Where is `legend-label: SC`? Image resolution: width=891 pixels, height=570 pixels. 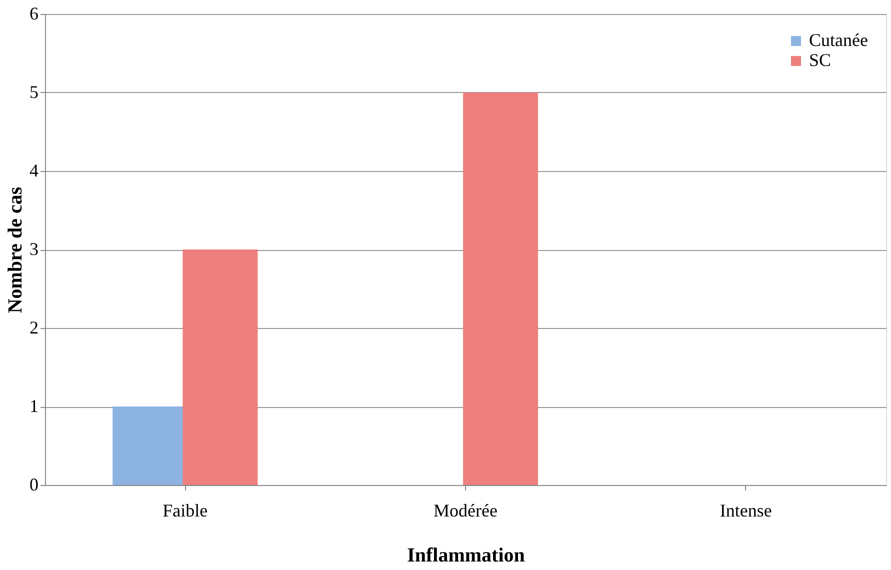 legend-label: SC is located at coordinates (820, 60).